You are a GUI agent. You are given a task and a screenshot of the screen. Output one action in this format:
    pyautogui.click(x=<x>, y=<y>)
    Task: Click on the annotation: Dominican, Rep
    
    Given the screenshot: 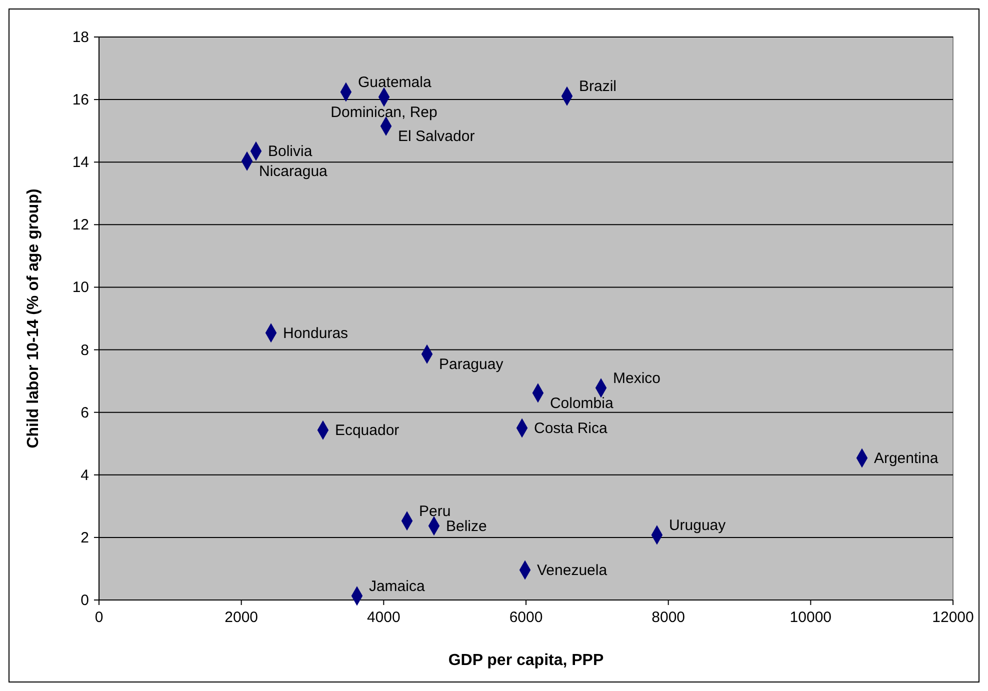 What is the action you would take?
    pyautogui.click(x=384, y=113)
    